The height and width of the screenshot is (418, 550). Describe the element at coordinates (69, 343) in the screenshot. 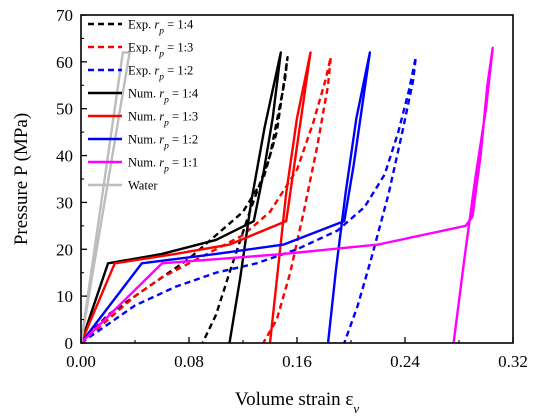

I see `y-tick-label: 0` at that location.